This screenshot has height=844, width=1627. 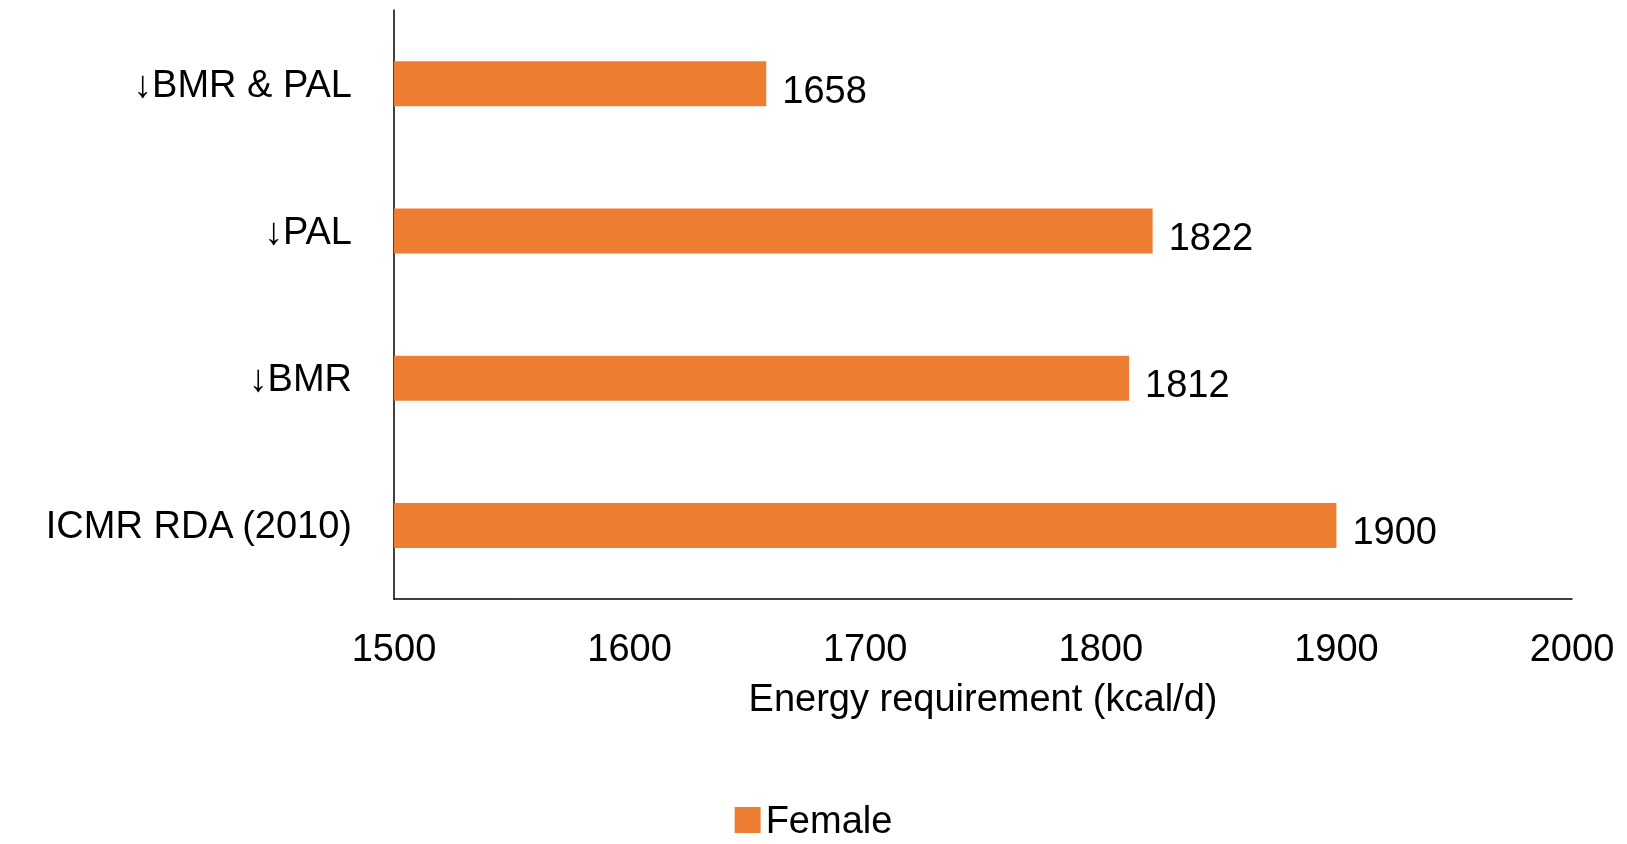 What do you see at coordinates (983, 698) in the screenshot?
I see `x-axis-title: Energy requirement (kcal/d)` at bounding box center [983, 698].